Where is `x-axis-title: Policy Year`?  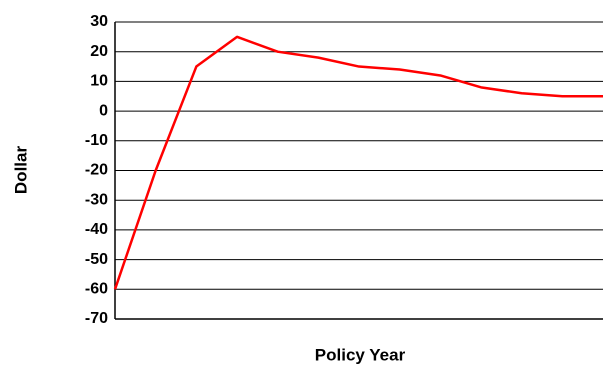 x-axis-title: Policy Year is located at coordinates (360, 354).